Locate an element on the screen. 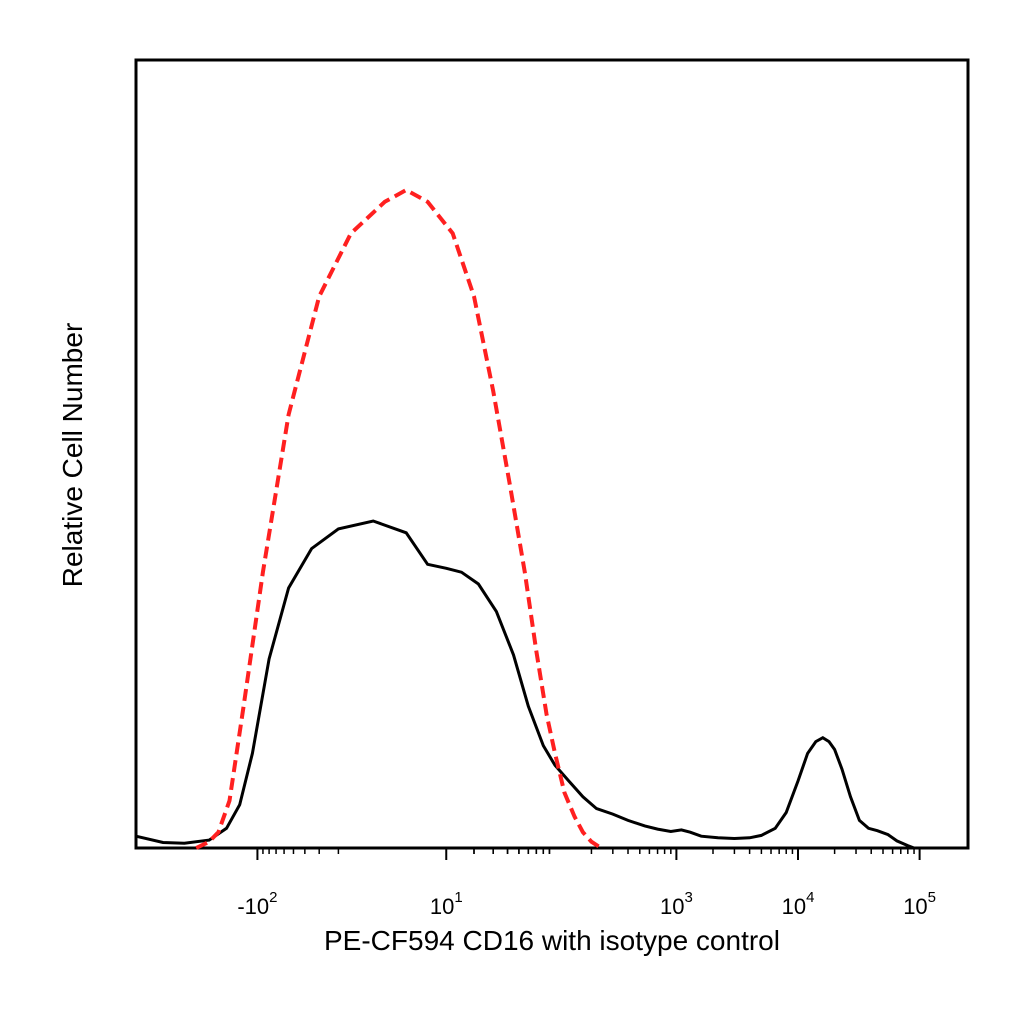 This screenshot has height=1024, width=1024. x-tick-label-0: -102 is located at coordinates (257, 904).